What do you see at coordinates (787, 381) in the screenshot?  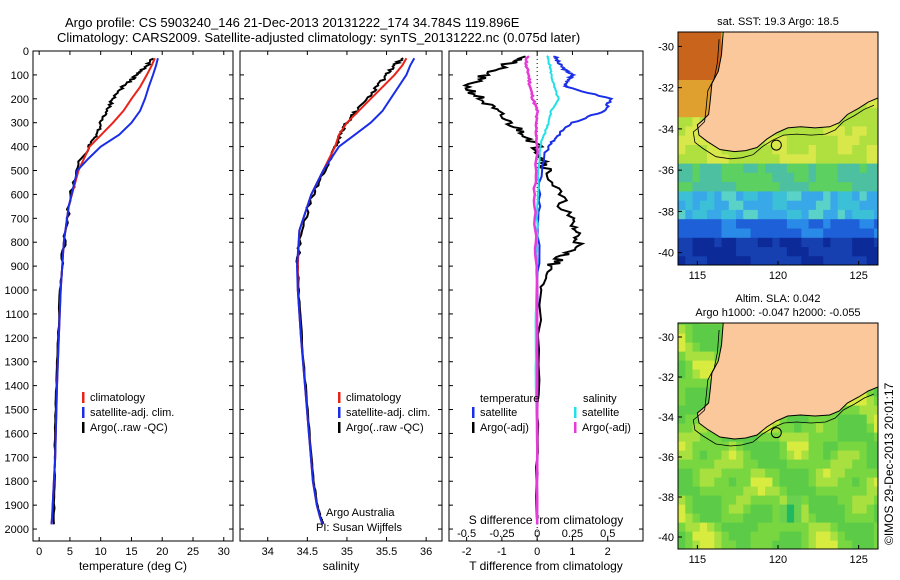 I see `sla-map-land` at bounding box center [787, 381].